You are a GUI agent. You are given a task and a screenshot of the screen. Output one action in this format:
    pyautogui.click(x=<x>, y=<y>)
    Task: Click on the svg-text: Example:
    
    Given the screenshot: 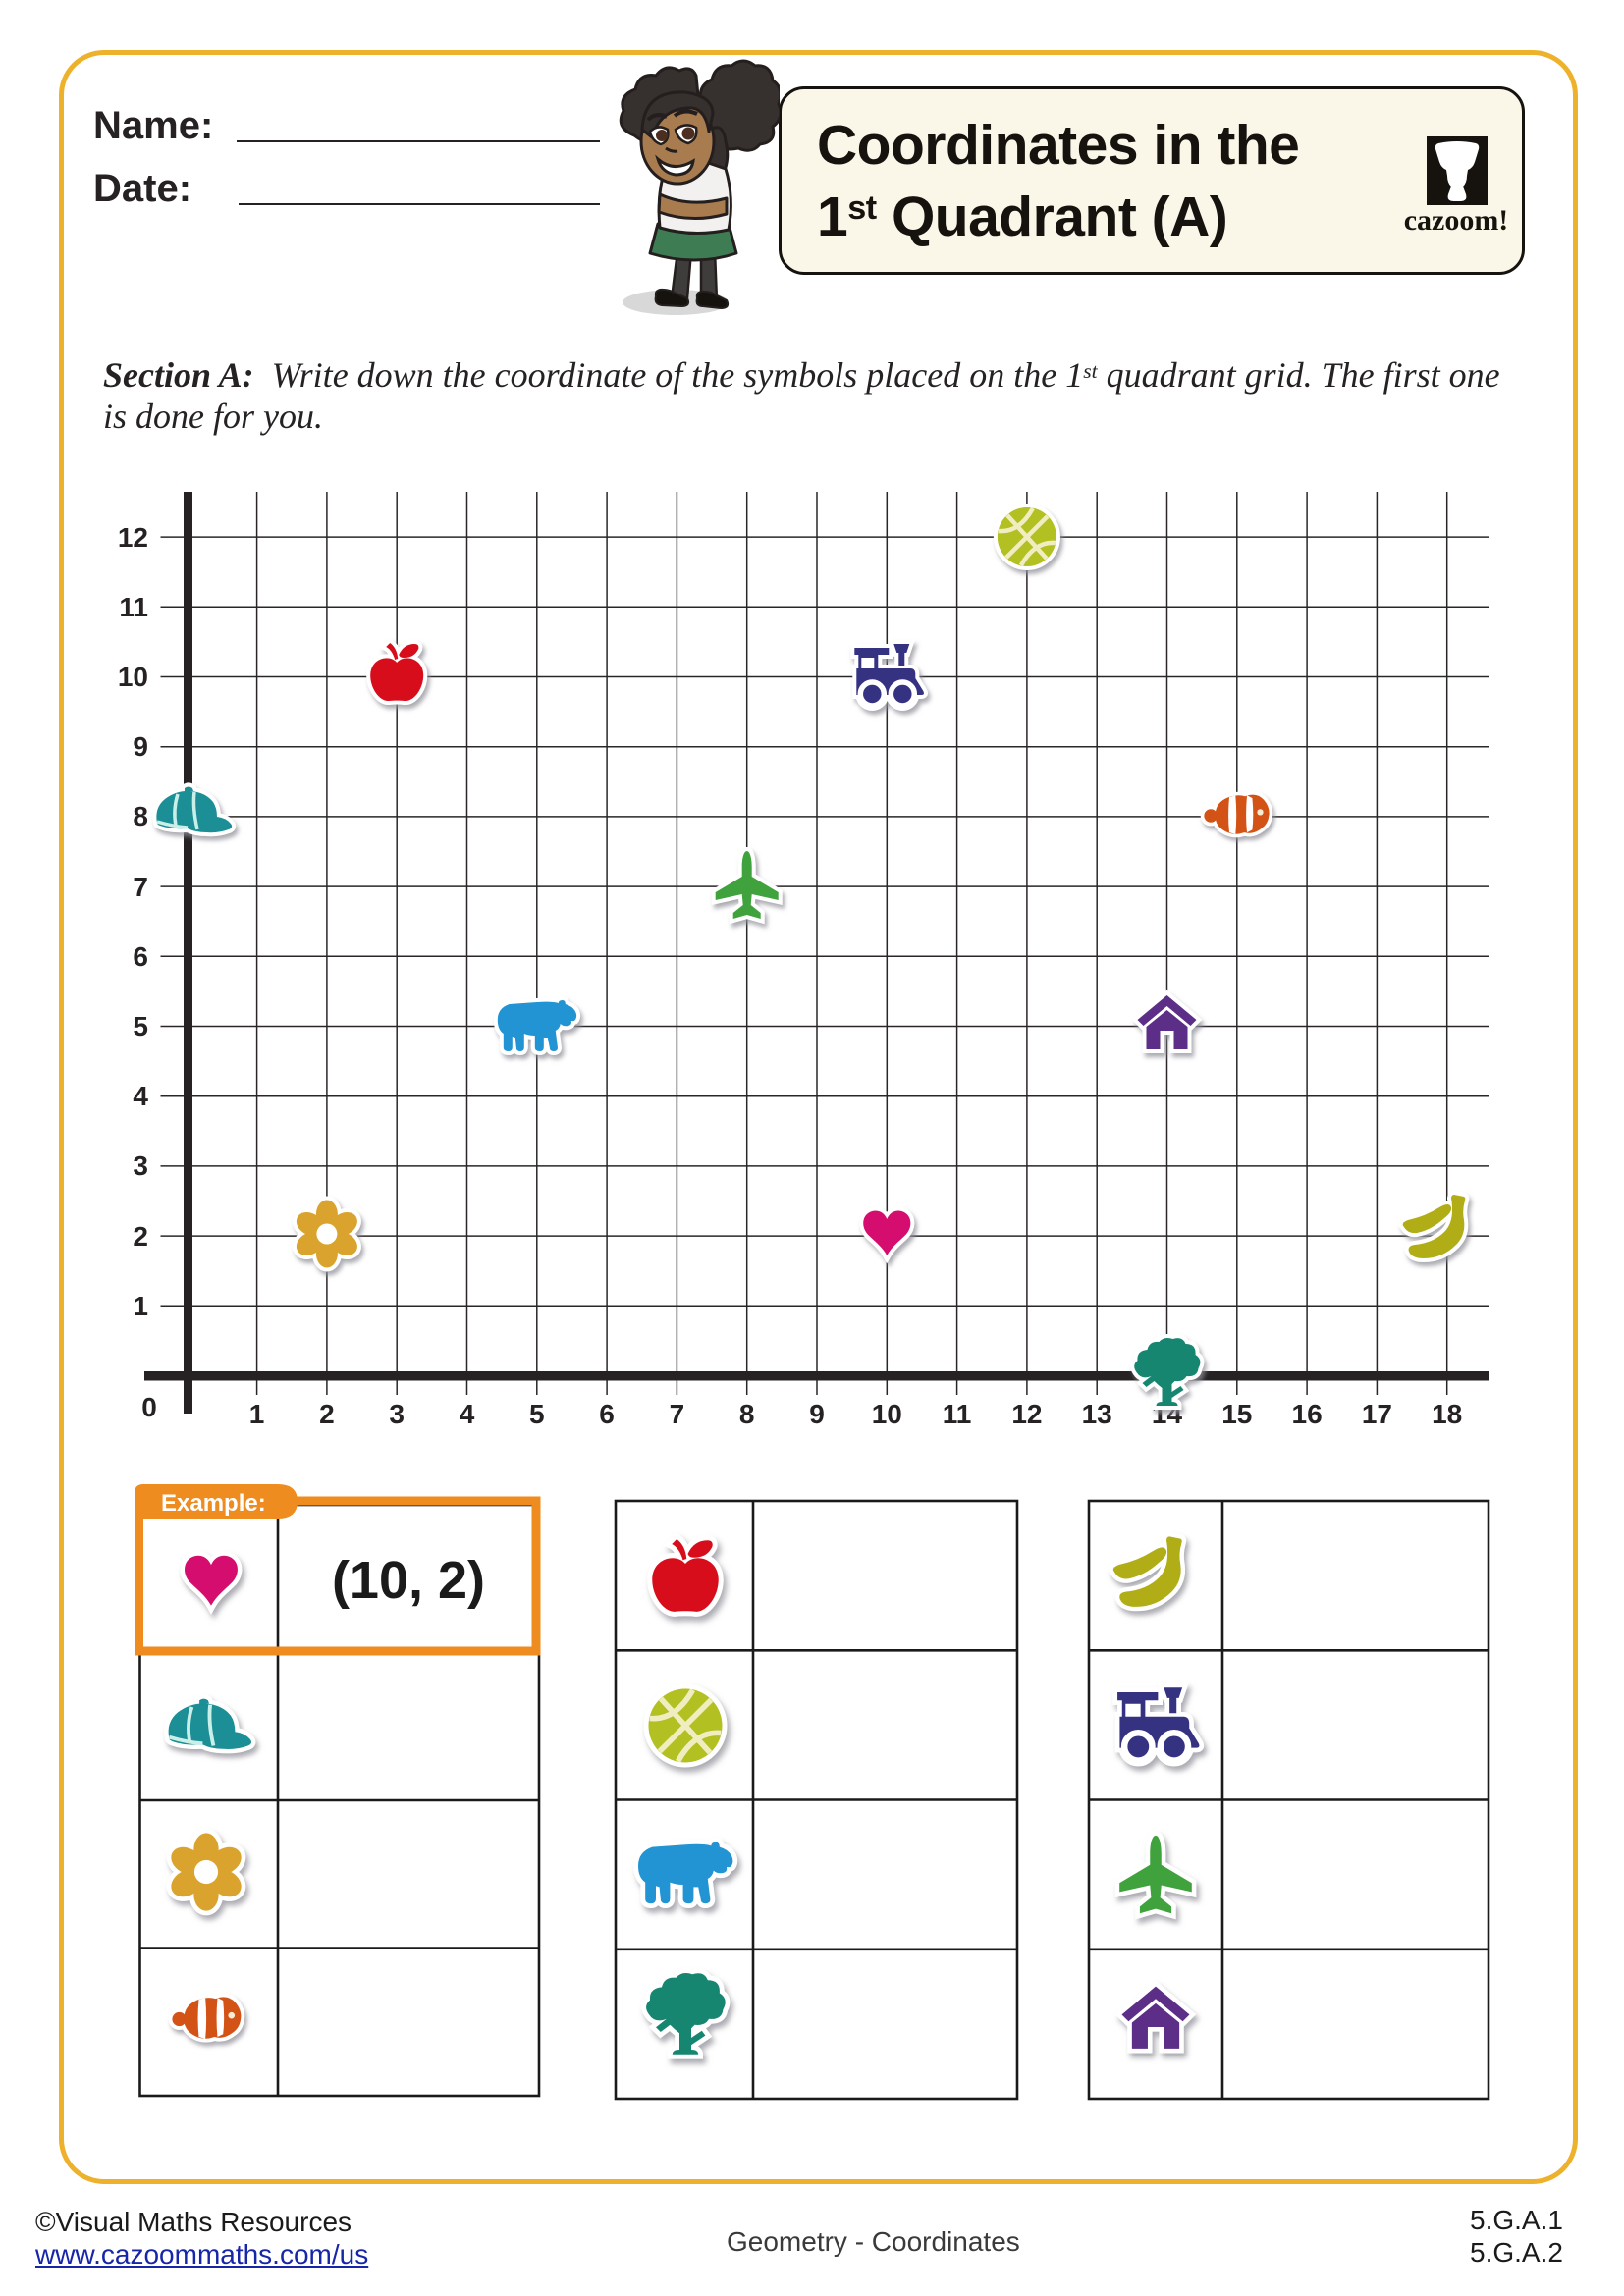 What is the action you would take?
    pyautogui.click(x=213, y=1503)
    